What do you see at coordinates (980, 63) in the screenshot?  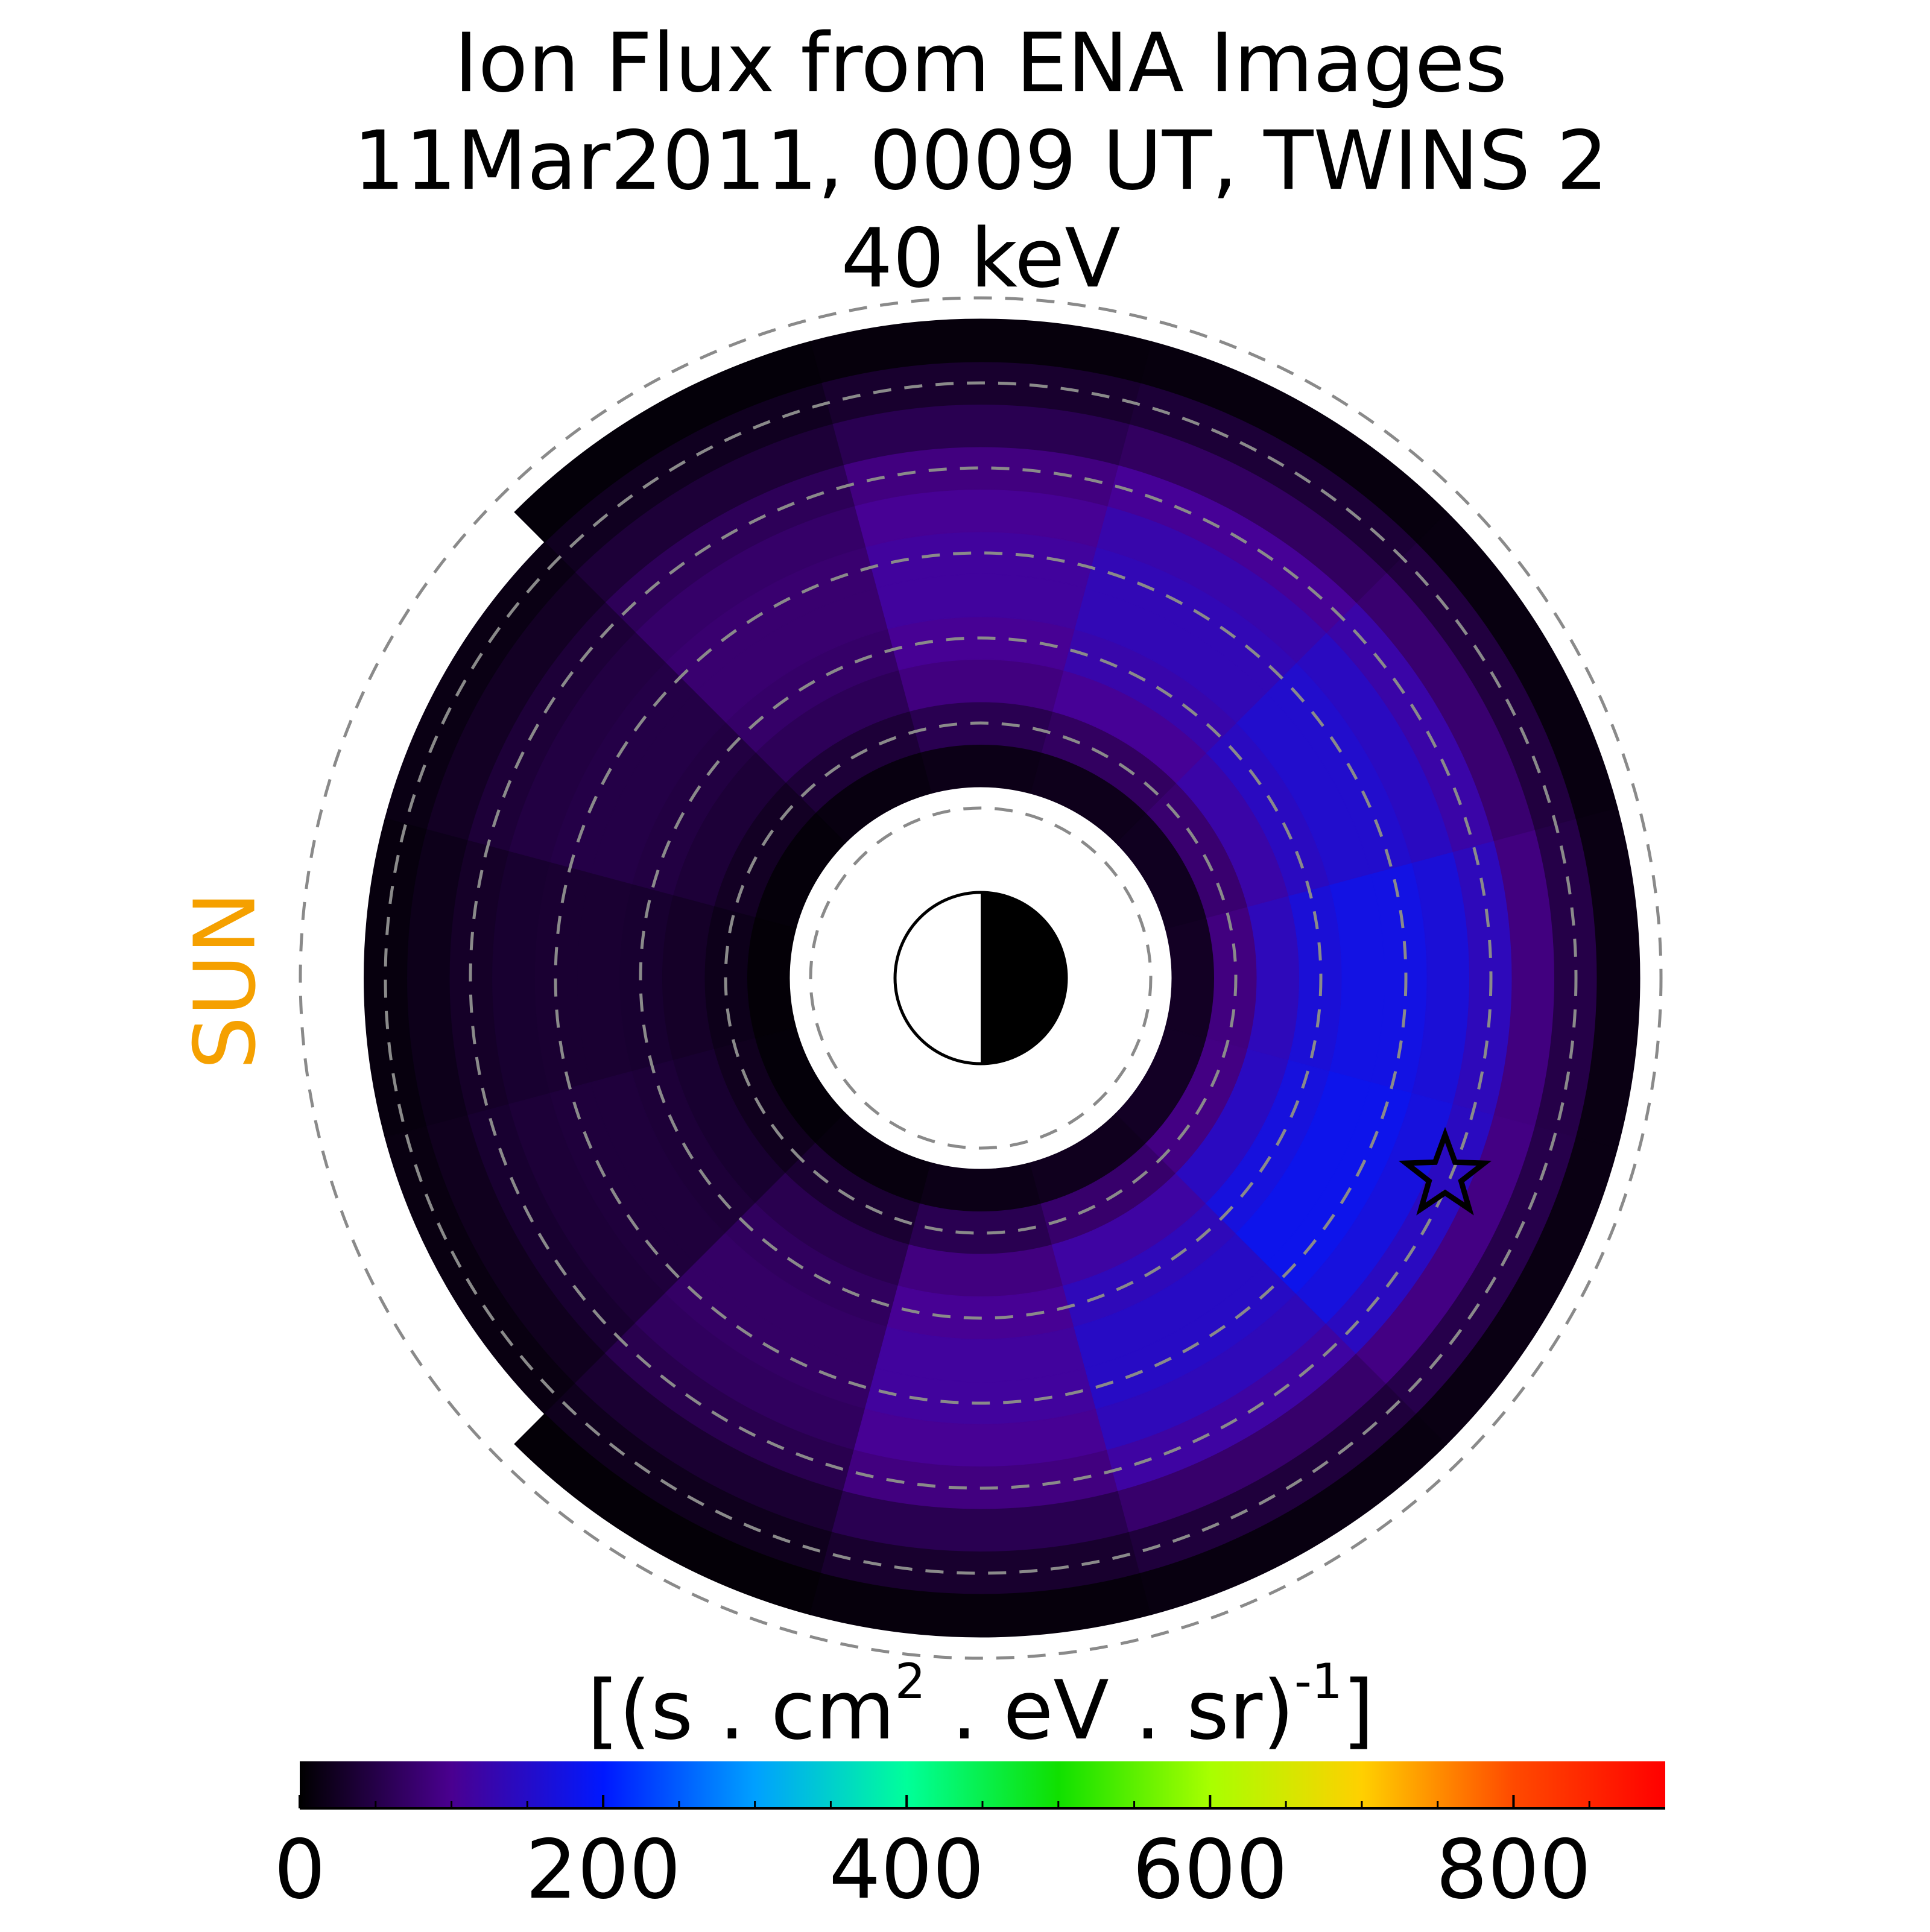 I see `chart-title: Ion Flux from ENA Images` at bounding box center [980, 63].